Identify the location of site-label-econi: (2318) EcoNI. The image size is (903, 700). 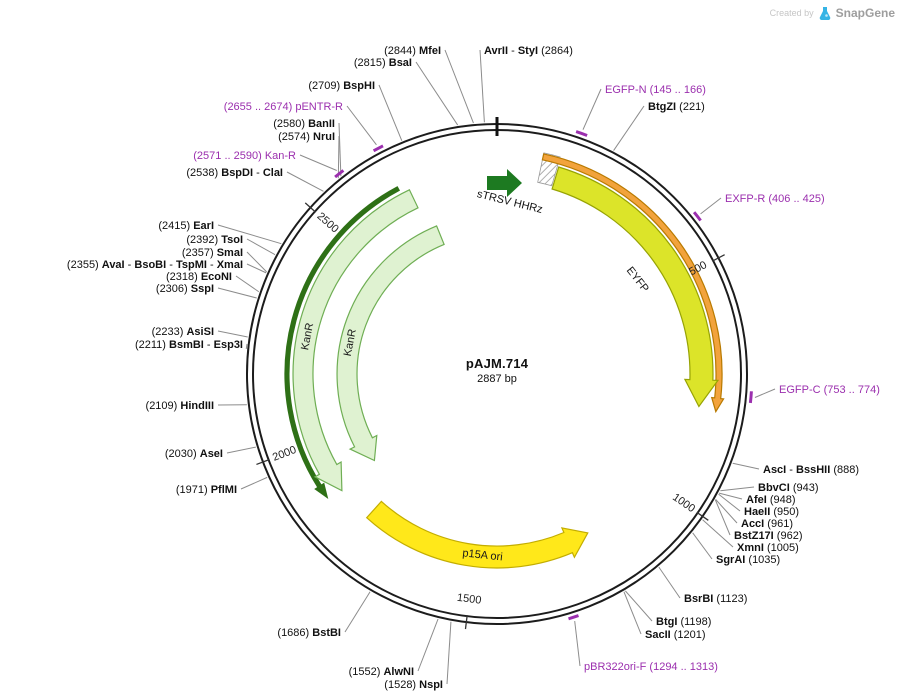
(199, 277).